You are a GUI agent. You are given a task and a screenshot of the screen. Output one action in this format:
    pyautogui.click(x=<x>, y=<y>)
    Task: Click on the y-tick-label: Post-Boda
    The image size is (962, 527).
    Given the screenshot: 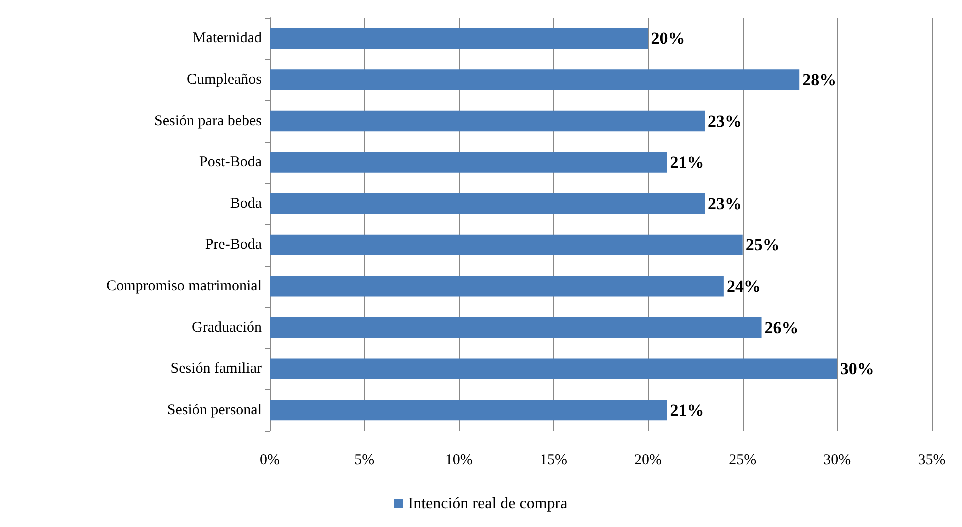 What is the action you would take?
    pyautogui.click(x=230, y=162)
    